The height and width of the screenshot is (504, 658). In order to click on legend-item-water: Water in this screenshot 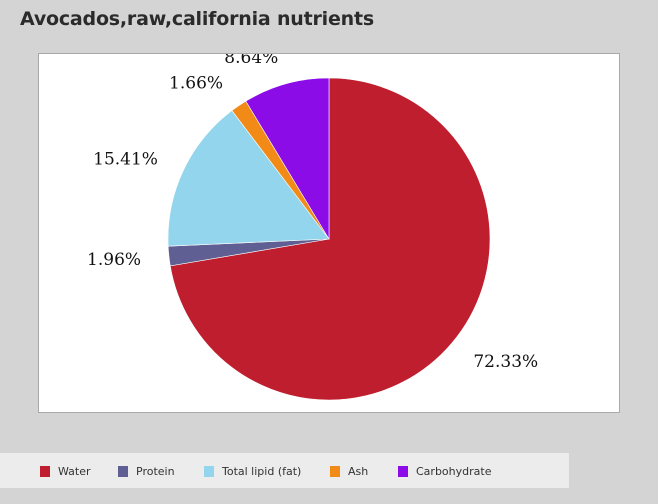, I will do `click(65, 471)`.